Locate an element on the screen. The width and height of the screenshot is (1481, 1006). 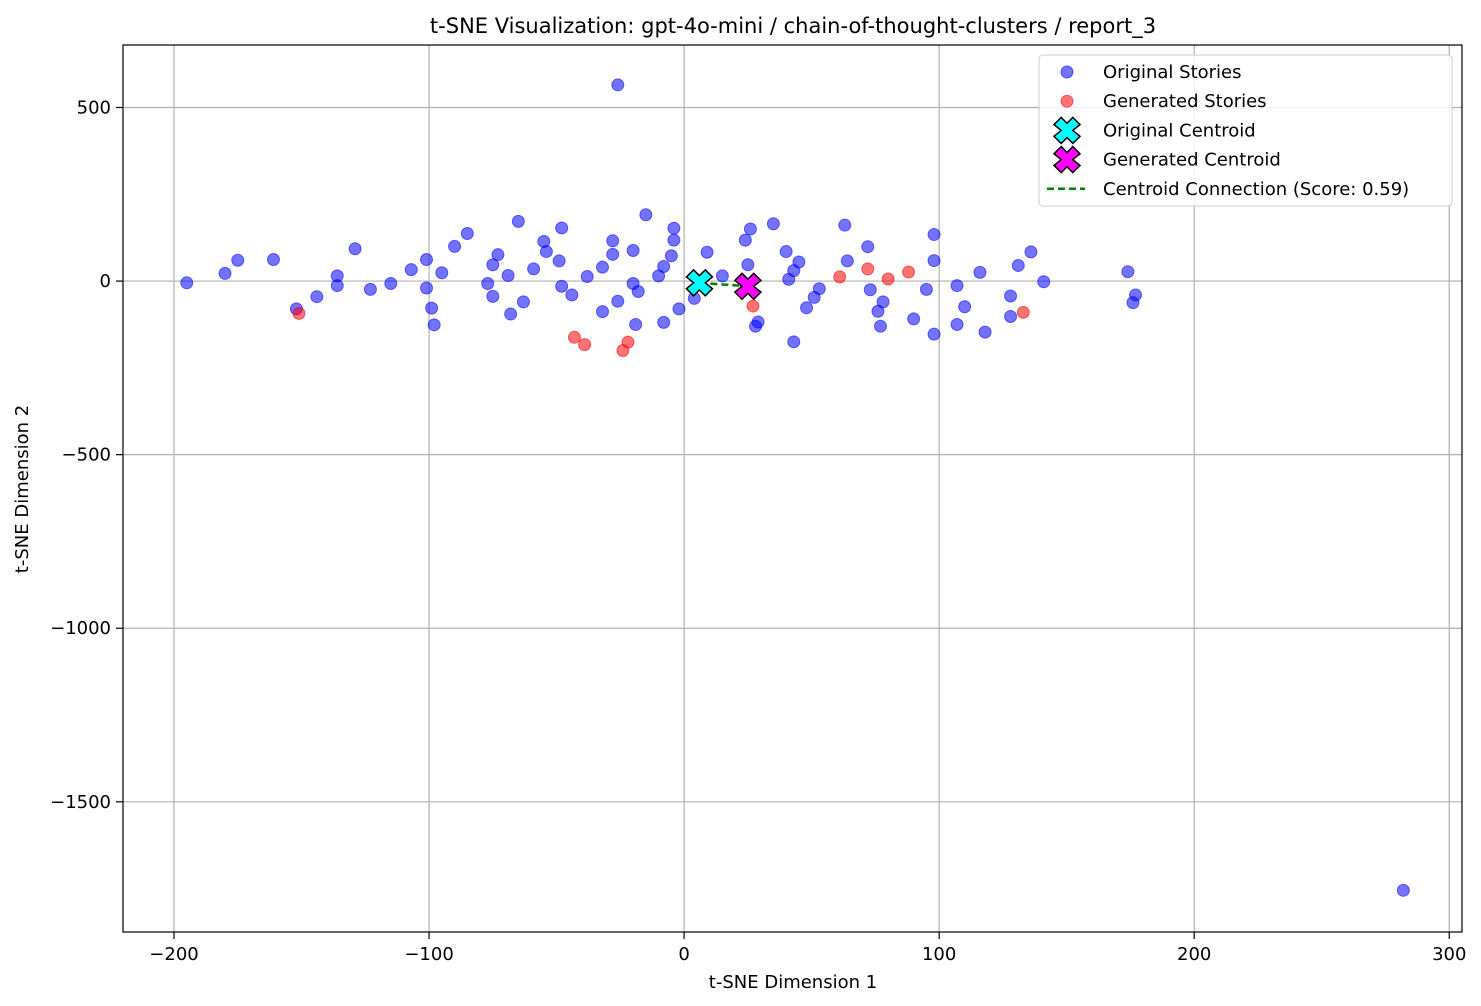
legend-swatch-original-stories is located at coordinates (1067, 72).